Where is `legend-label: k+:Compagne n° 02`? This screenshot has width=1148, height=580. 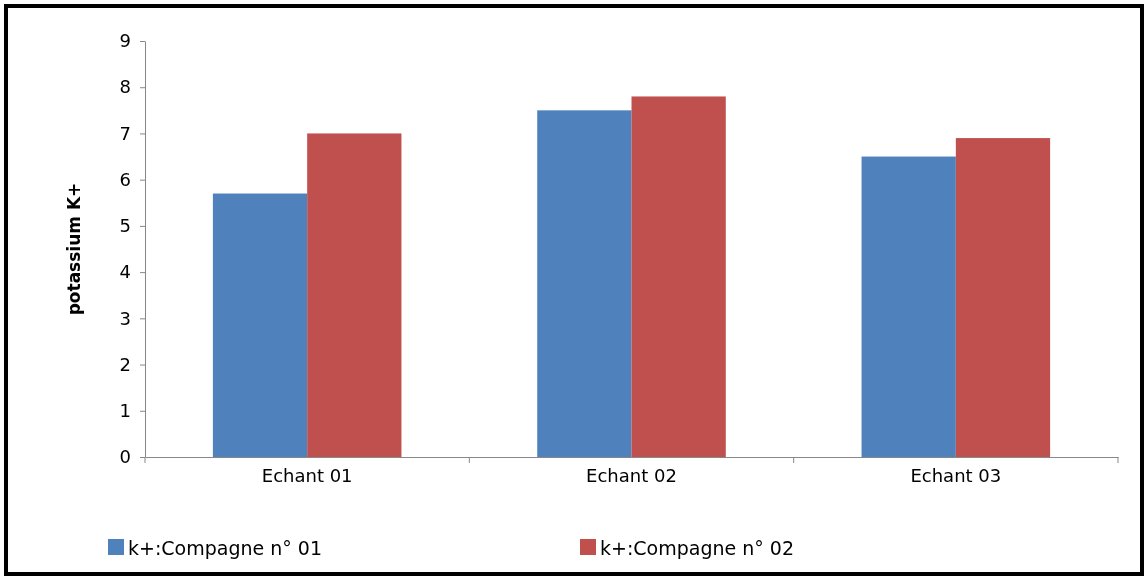
legend-label: k+:Compagne n° 02 is located at coordinates (697, 547).